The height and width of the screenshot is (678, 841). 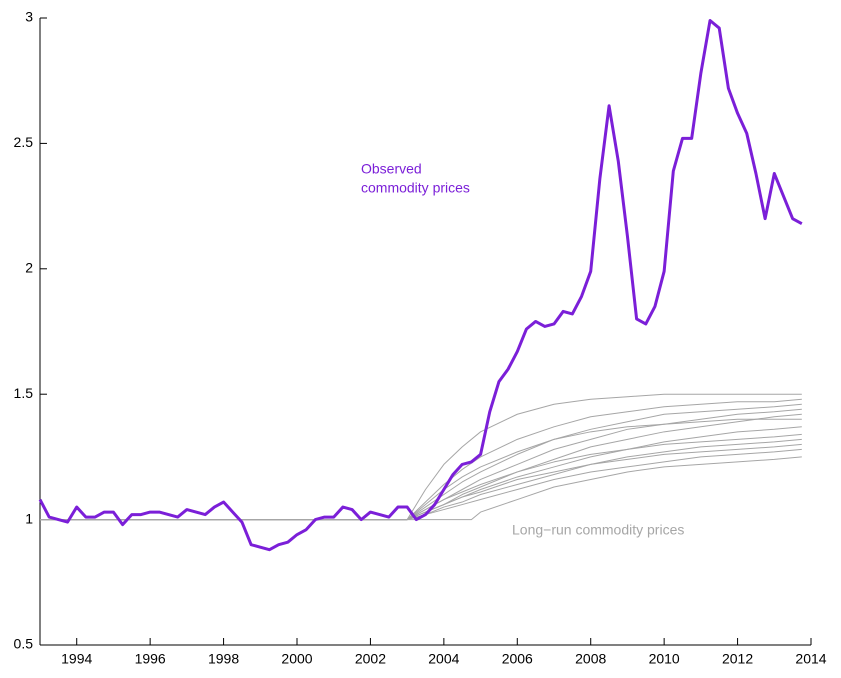 What do you see at coordinates (29, 268) in the screenshot?
I see `y-tick-label: 2` at bounding box center [29, 268].